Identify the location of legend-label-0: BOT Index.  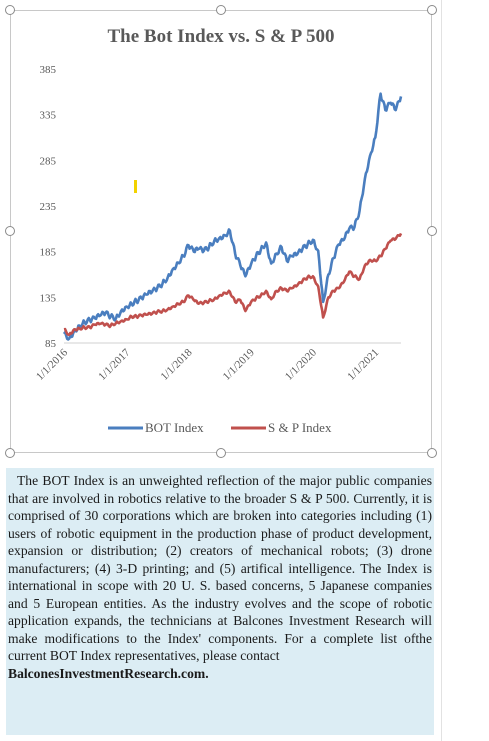
(174, 427).